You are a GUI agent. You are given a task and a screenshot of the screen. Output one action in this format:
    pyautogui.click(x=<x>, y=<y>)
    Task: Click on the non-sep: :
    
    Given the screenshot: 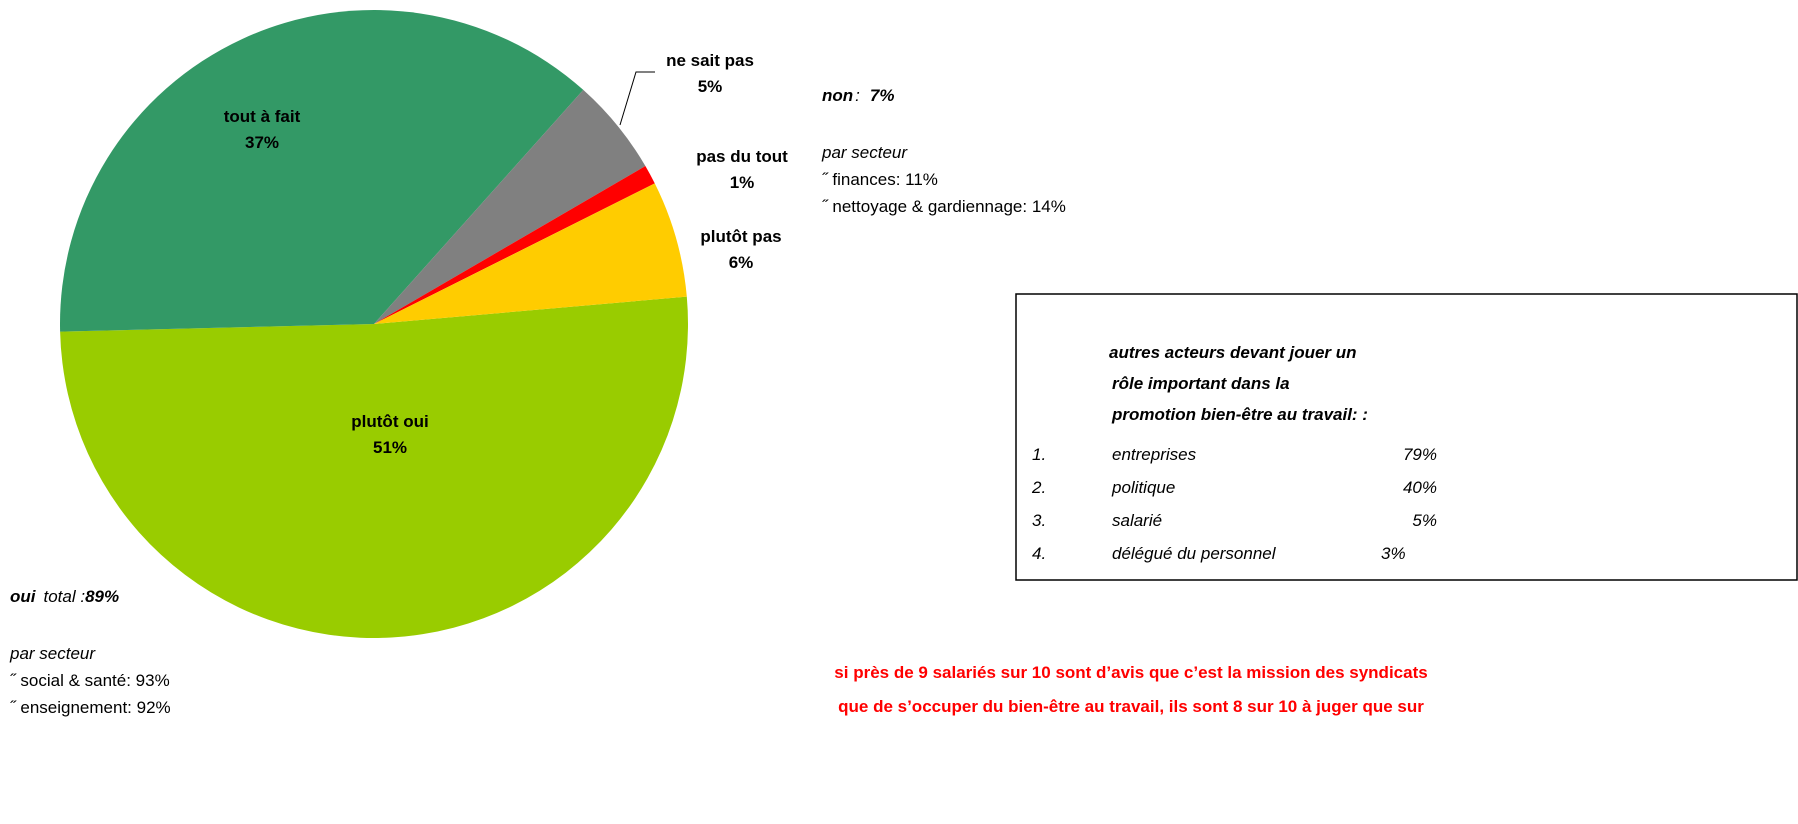 What is the action you would take?
    pyautogui.click(x=857, y=95)
    